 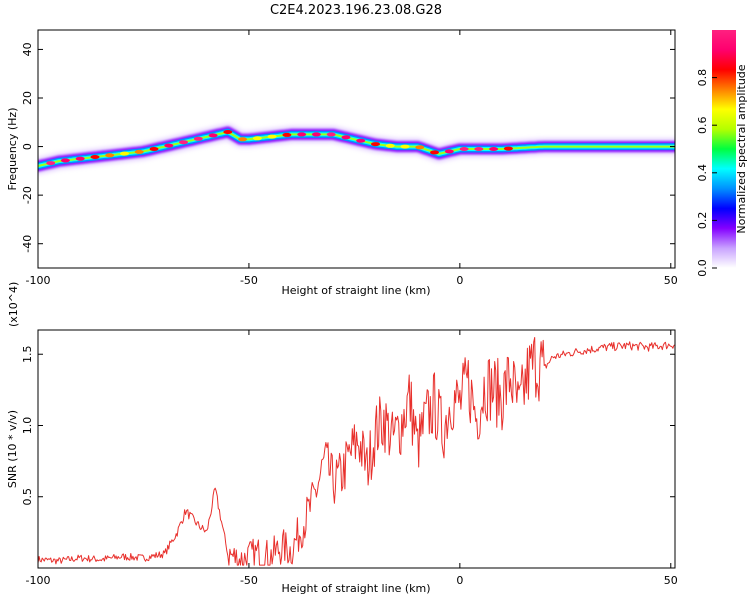 I want to click on colorbar-ticks: 0.0 0.2 0.4 0.6 0.8, so click(x=706, y=173).